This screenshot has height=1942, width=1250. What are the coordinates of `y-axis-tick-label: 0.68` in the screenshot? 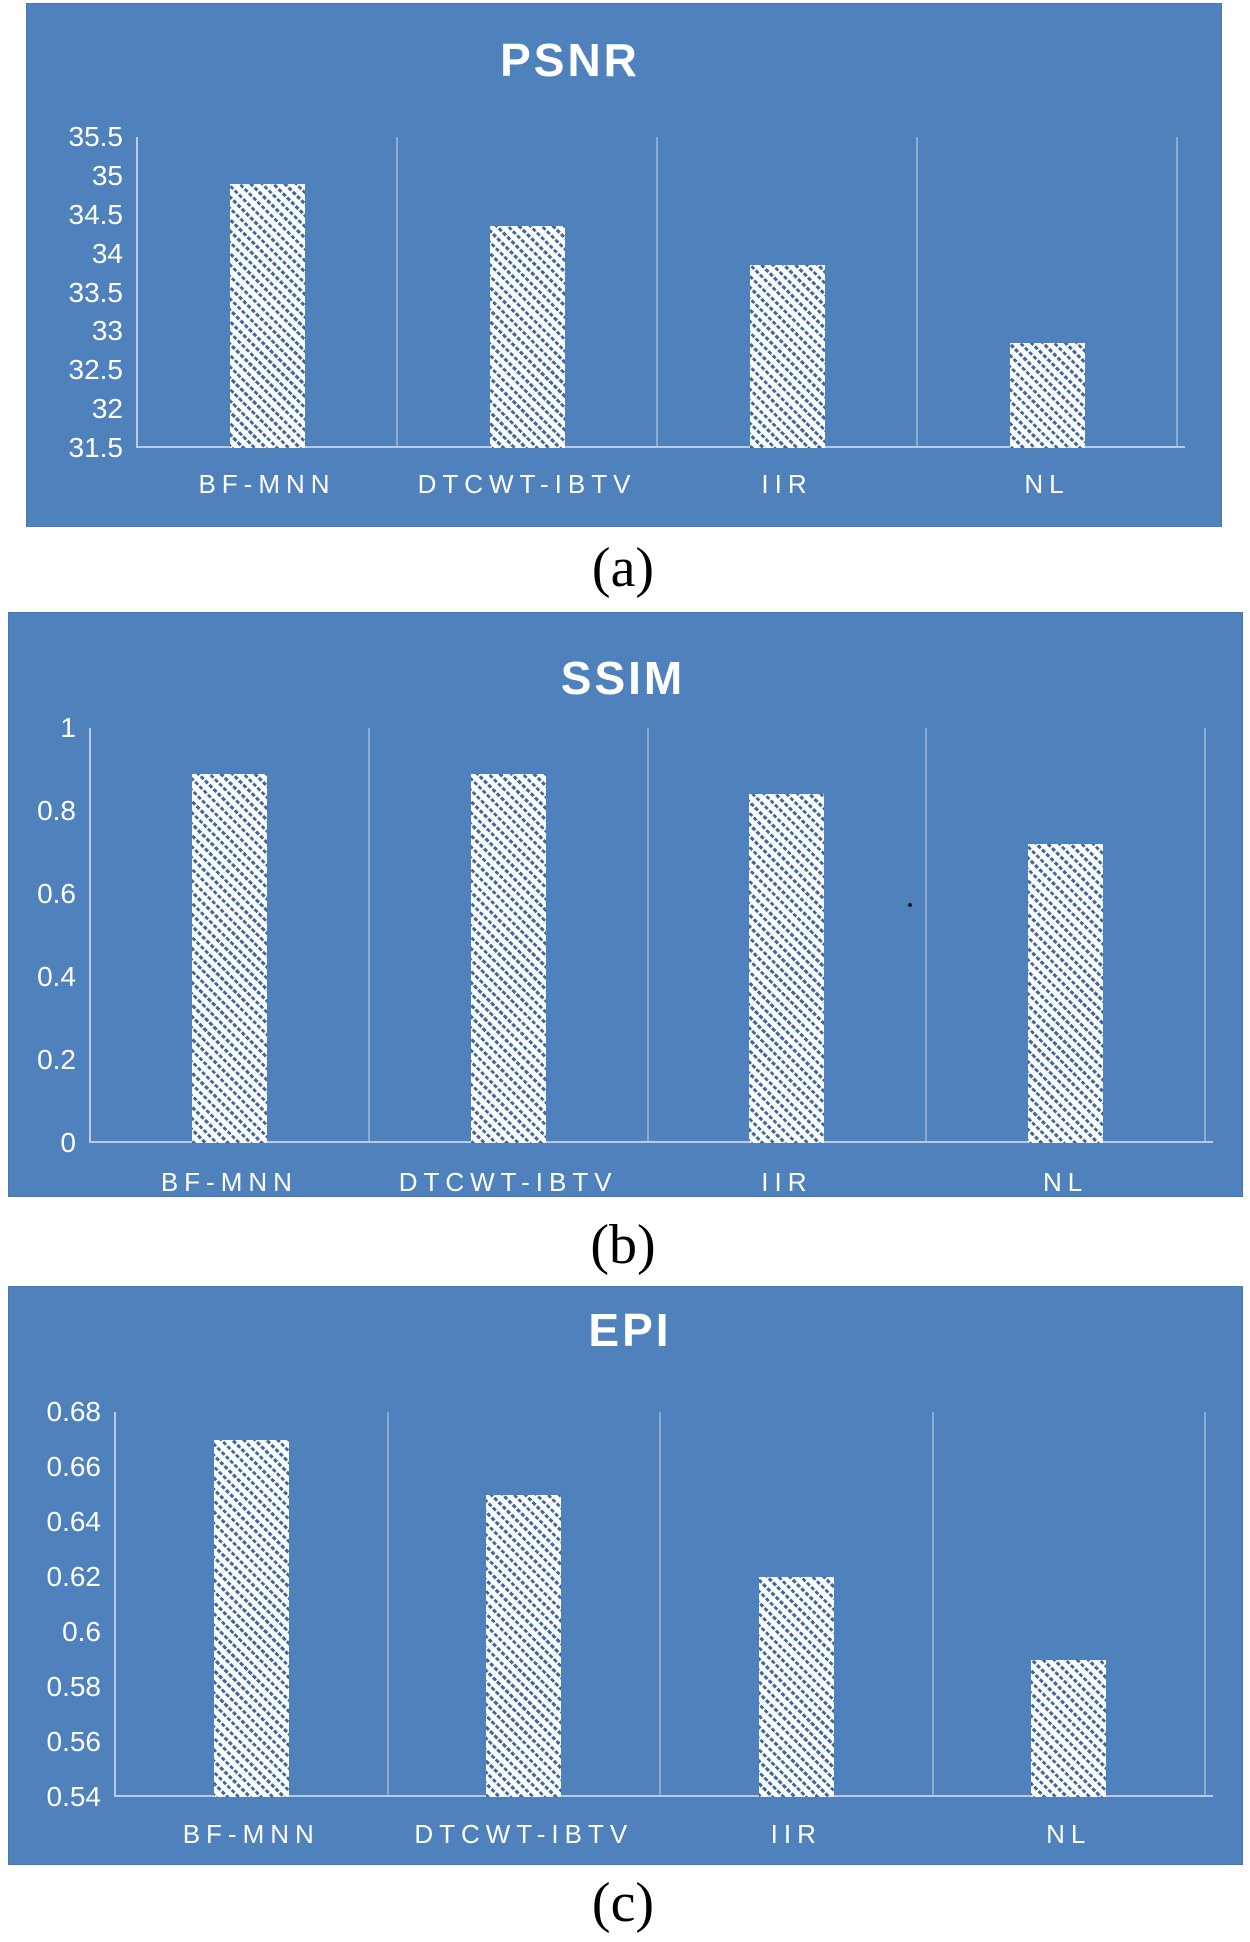 It's located at (74, 1411).